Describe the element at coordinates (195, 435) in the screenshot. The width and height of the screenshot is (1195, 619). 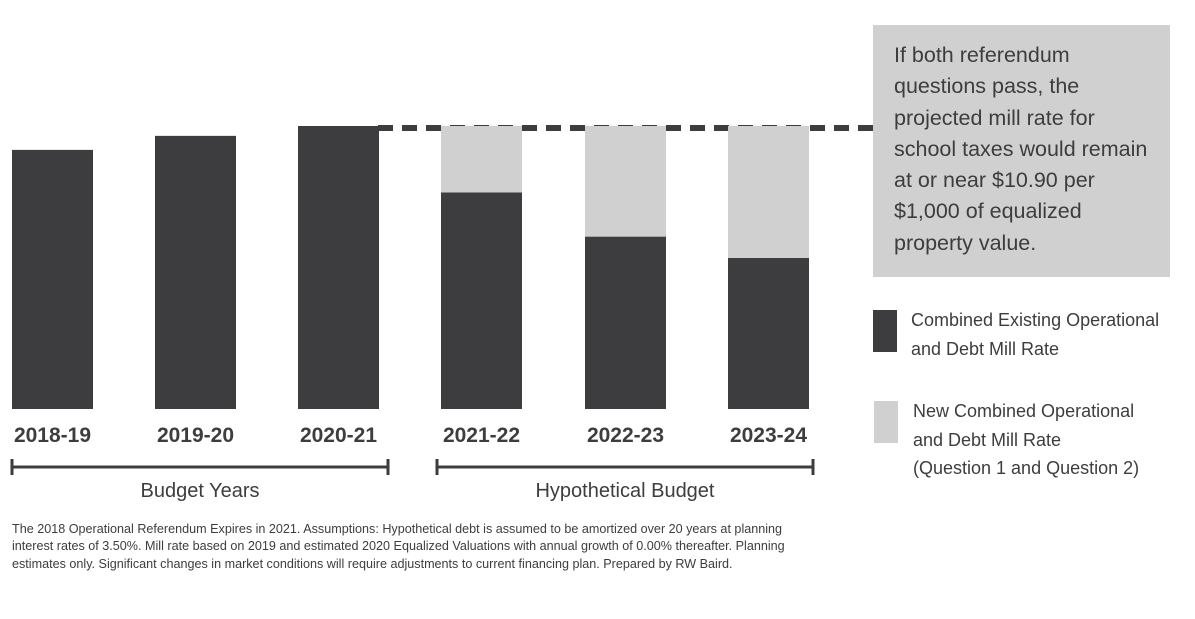
I see `x-tick-label-2019-20: 2019-20` at that location.